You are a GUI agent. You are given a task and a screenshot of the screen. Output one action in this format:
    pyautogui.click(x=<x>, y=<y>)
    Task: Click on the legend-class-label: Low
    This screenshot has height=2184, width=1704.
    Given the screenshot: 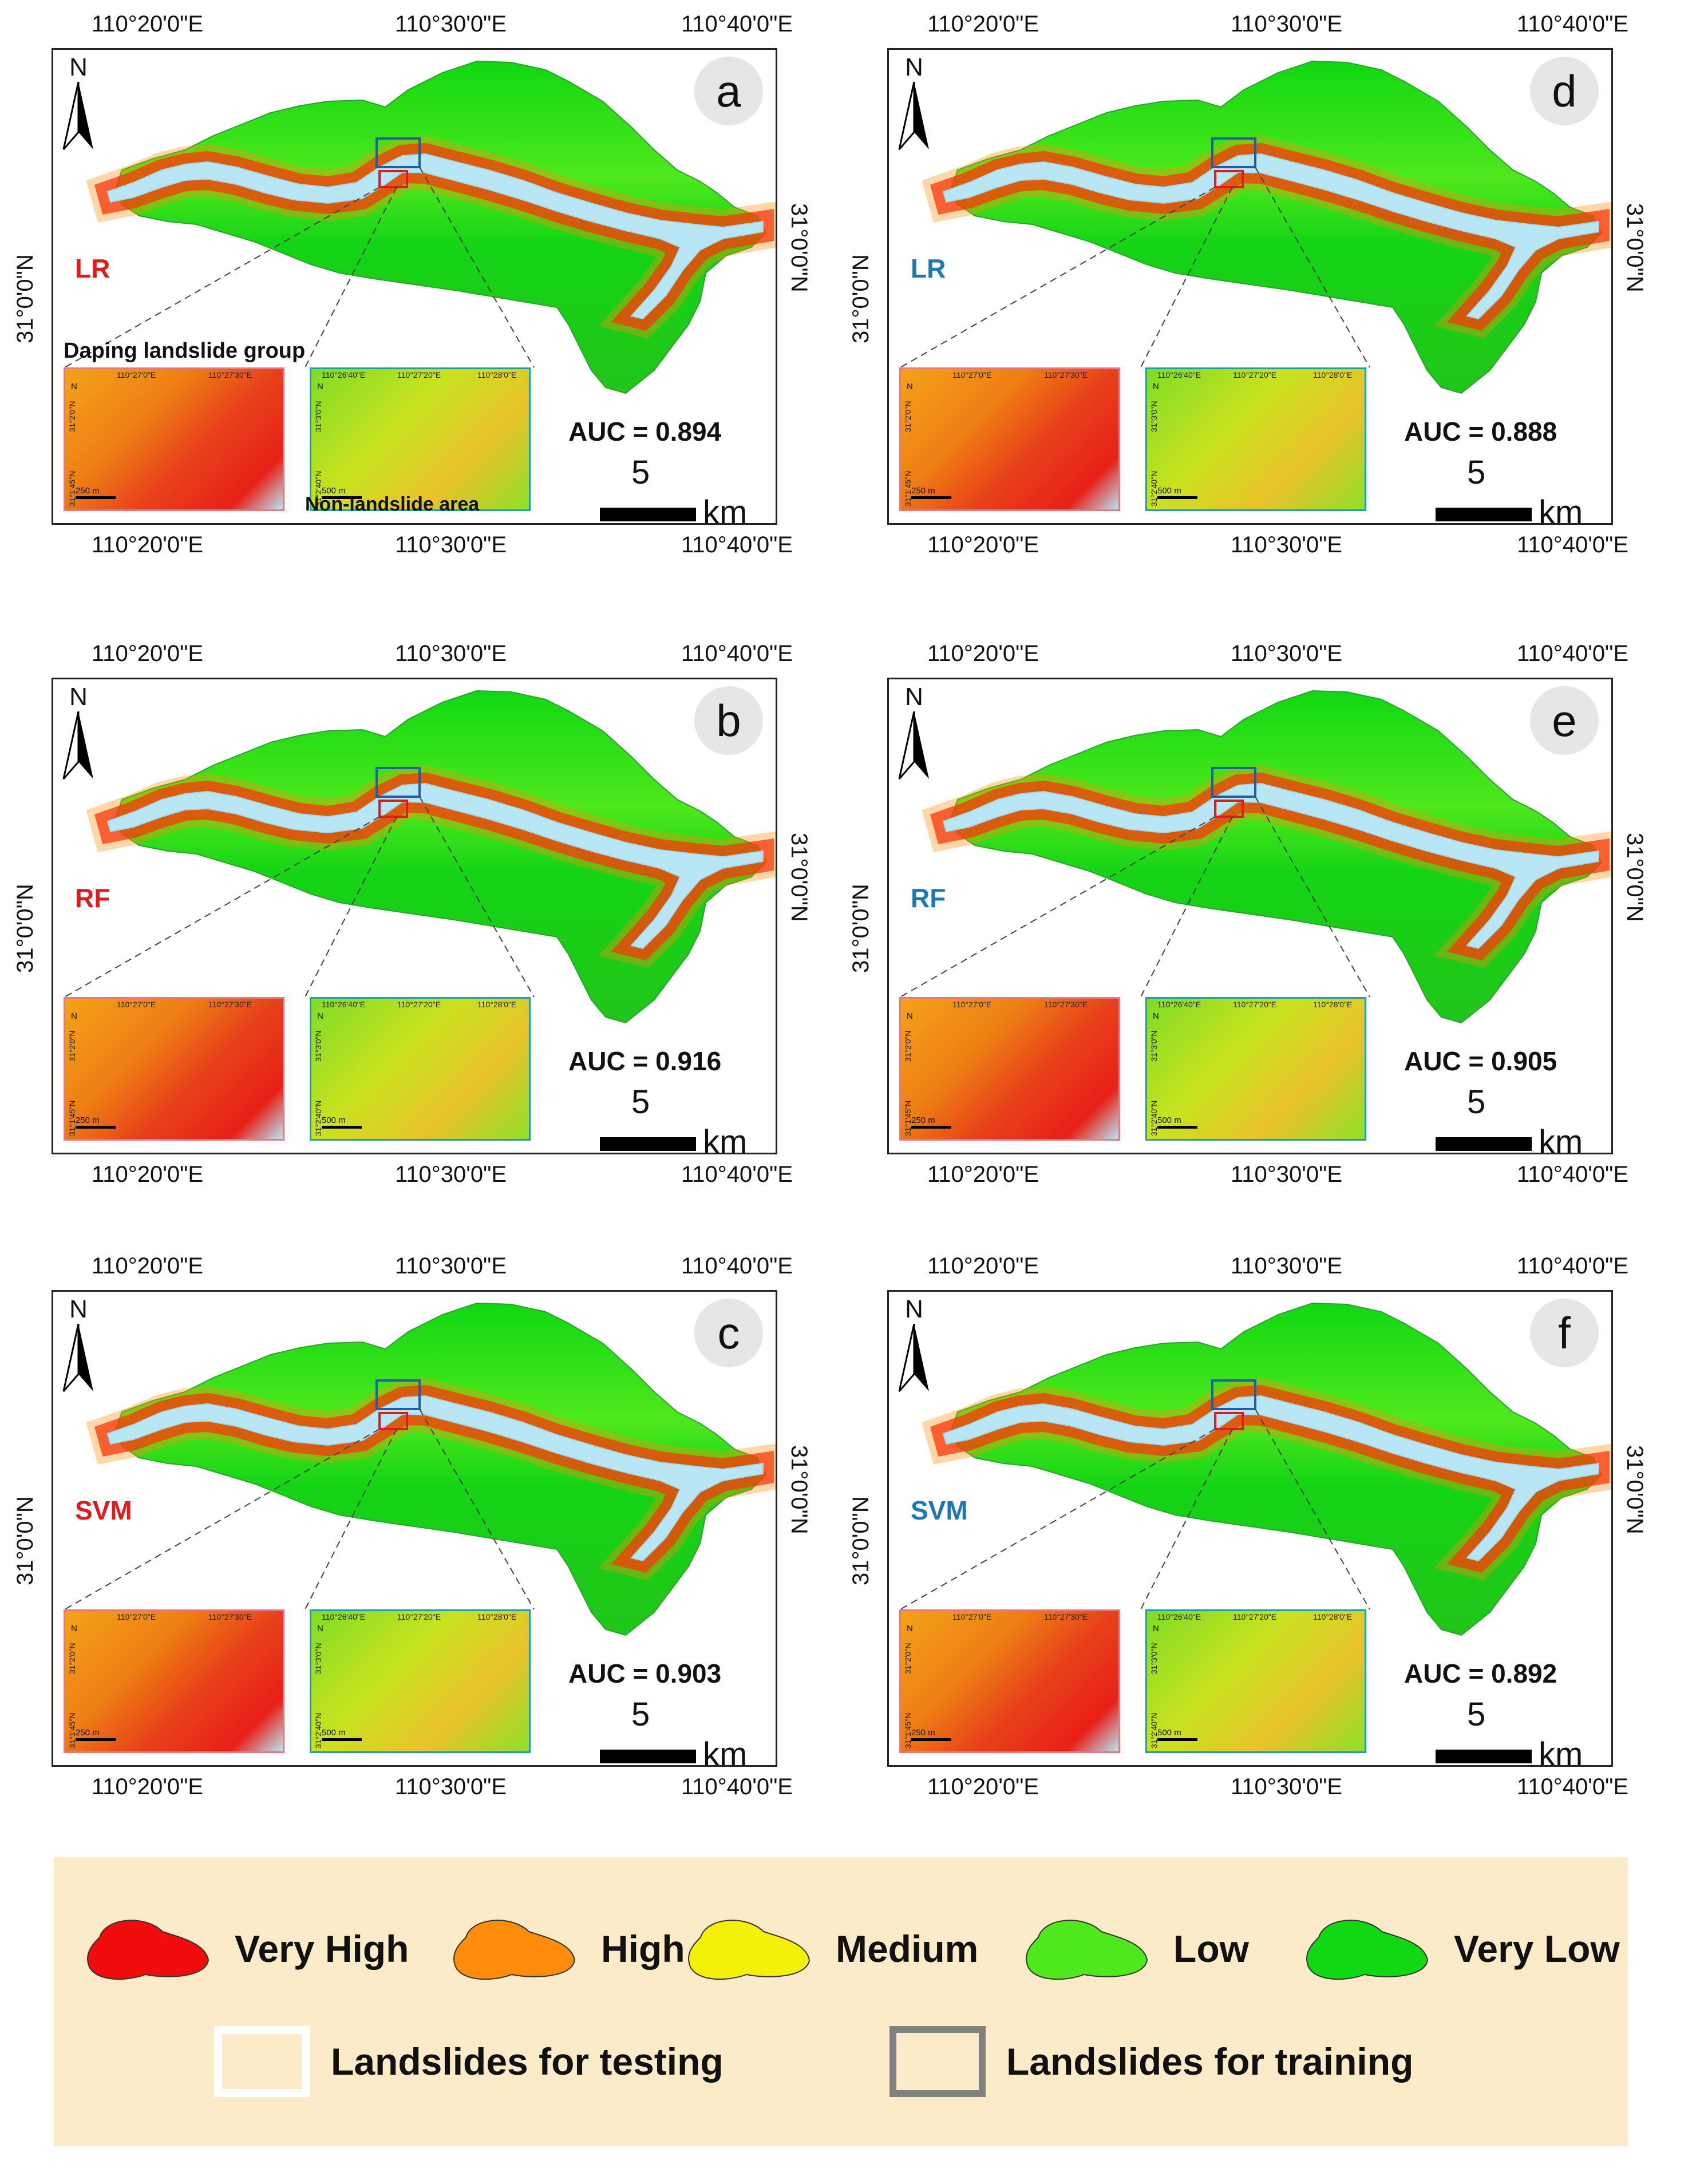 What is the action you would take?
    pyautogui.click(x=1211, y=1949)
    